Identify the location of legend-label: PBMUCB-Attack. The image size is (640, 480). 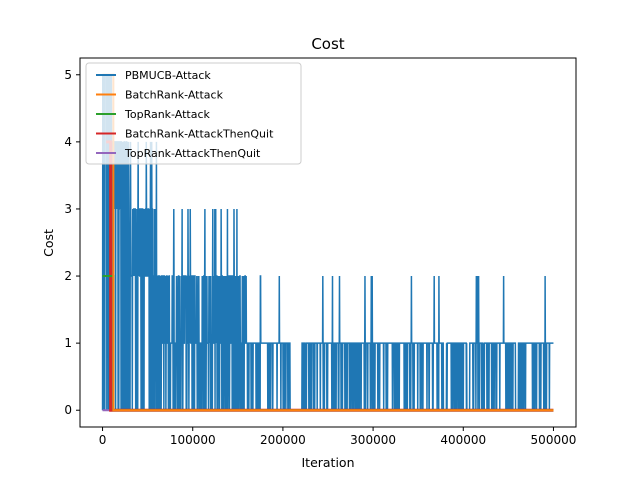
(168, 75).